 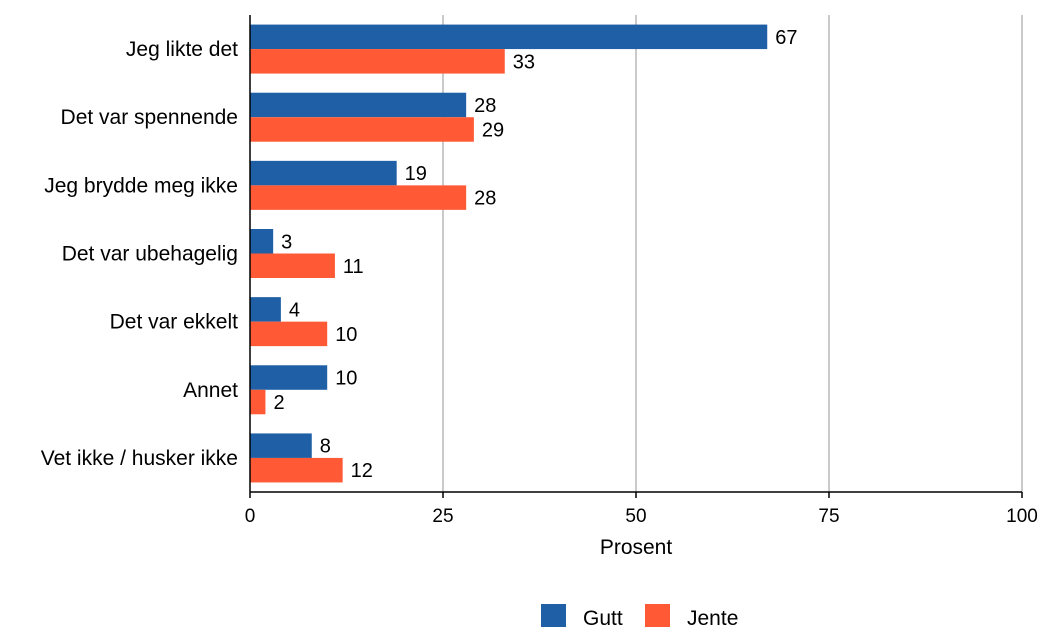 What do you see at coordinates (362, 471) in the screenshot?
I see `value-label-jente-6: 12` at bounding box center [362, 471].